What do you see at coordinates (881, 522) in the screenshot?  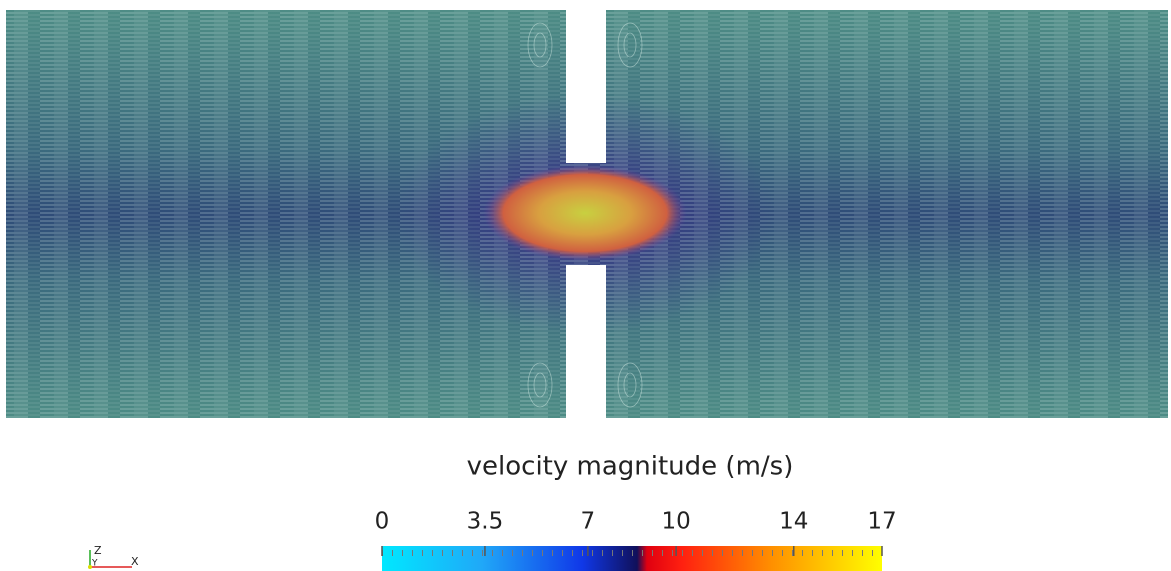 I see `colorbar-tick-label: 17` at bounding box center [881, 522].